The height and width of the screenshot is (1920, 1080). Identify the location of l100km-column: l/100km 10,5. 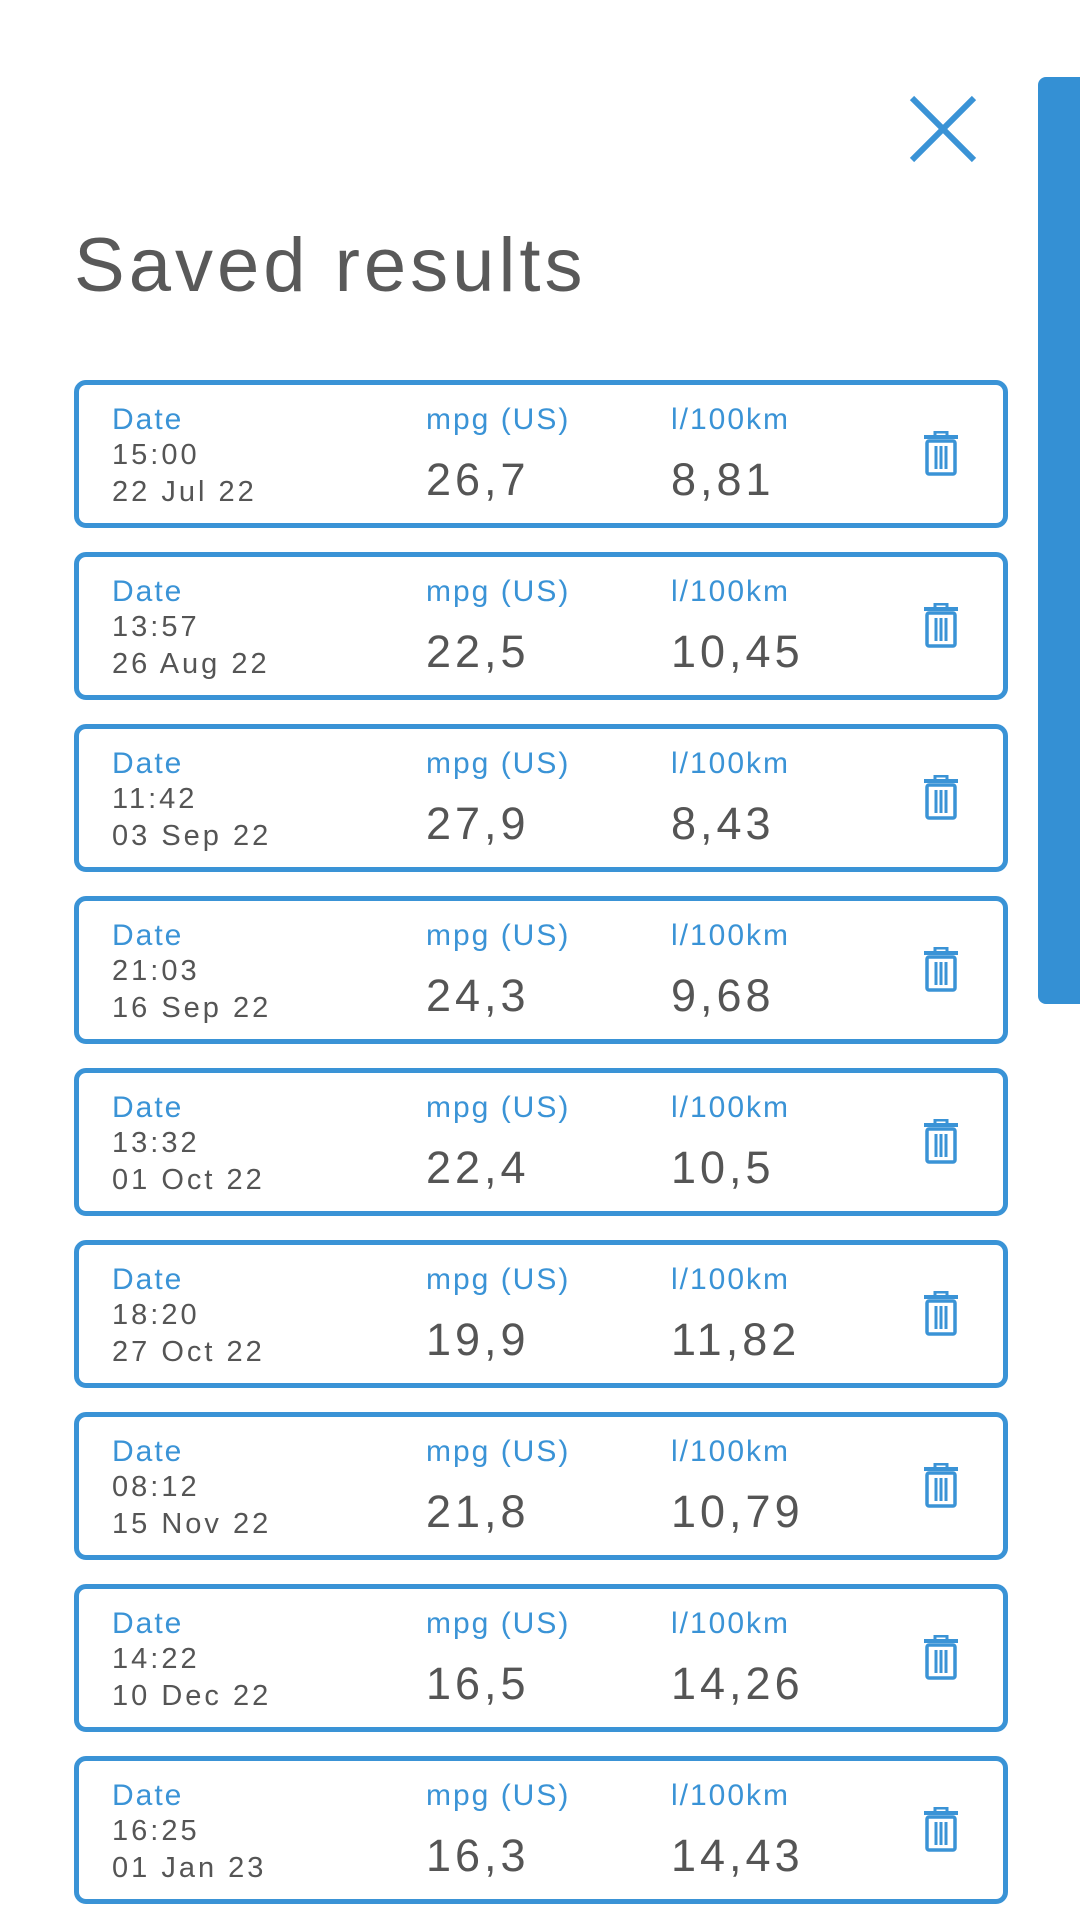
(730, 1142).